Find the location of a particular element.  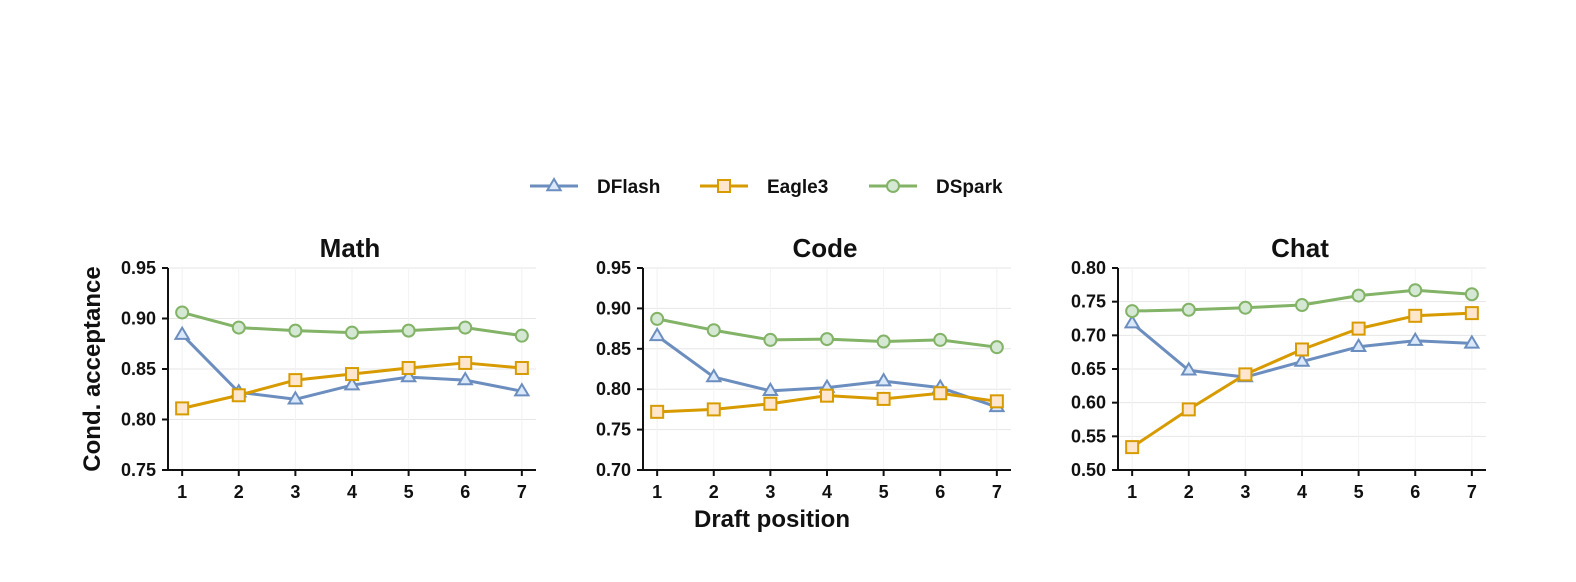

panel-math: Math 0.75 0.80 0.85 0.90 0.95 1 2 3 4 5 6 7 is located at coordinates (328, 367).